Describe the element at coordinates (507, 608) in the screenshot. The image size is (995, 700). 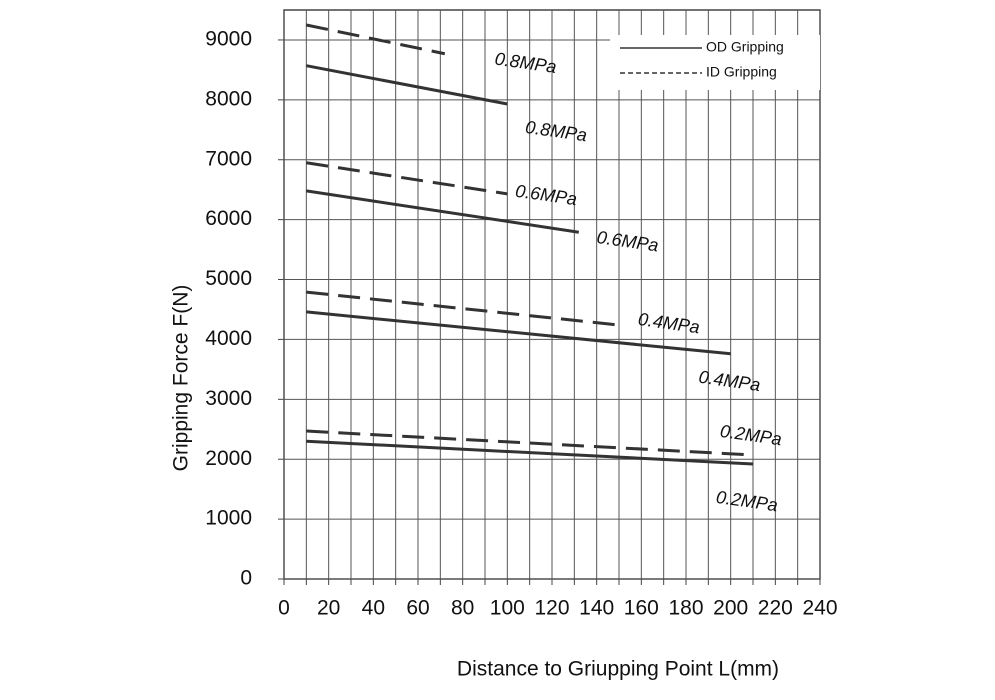
I see `x-tick-label: 100` at that location.